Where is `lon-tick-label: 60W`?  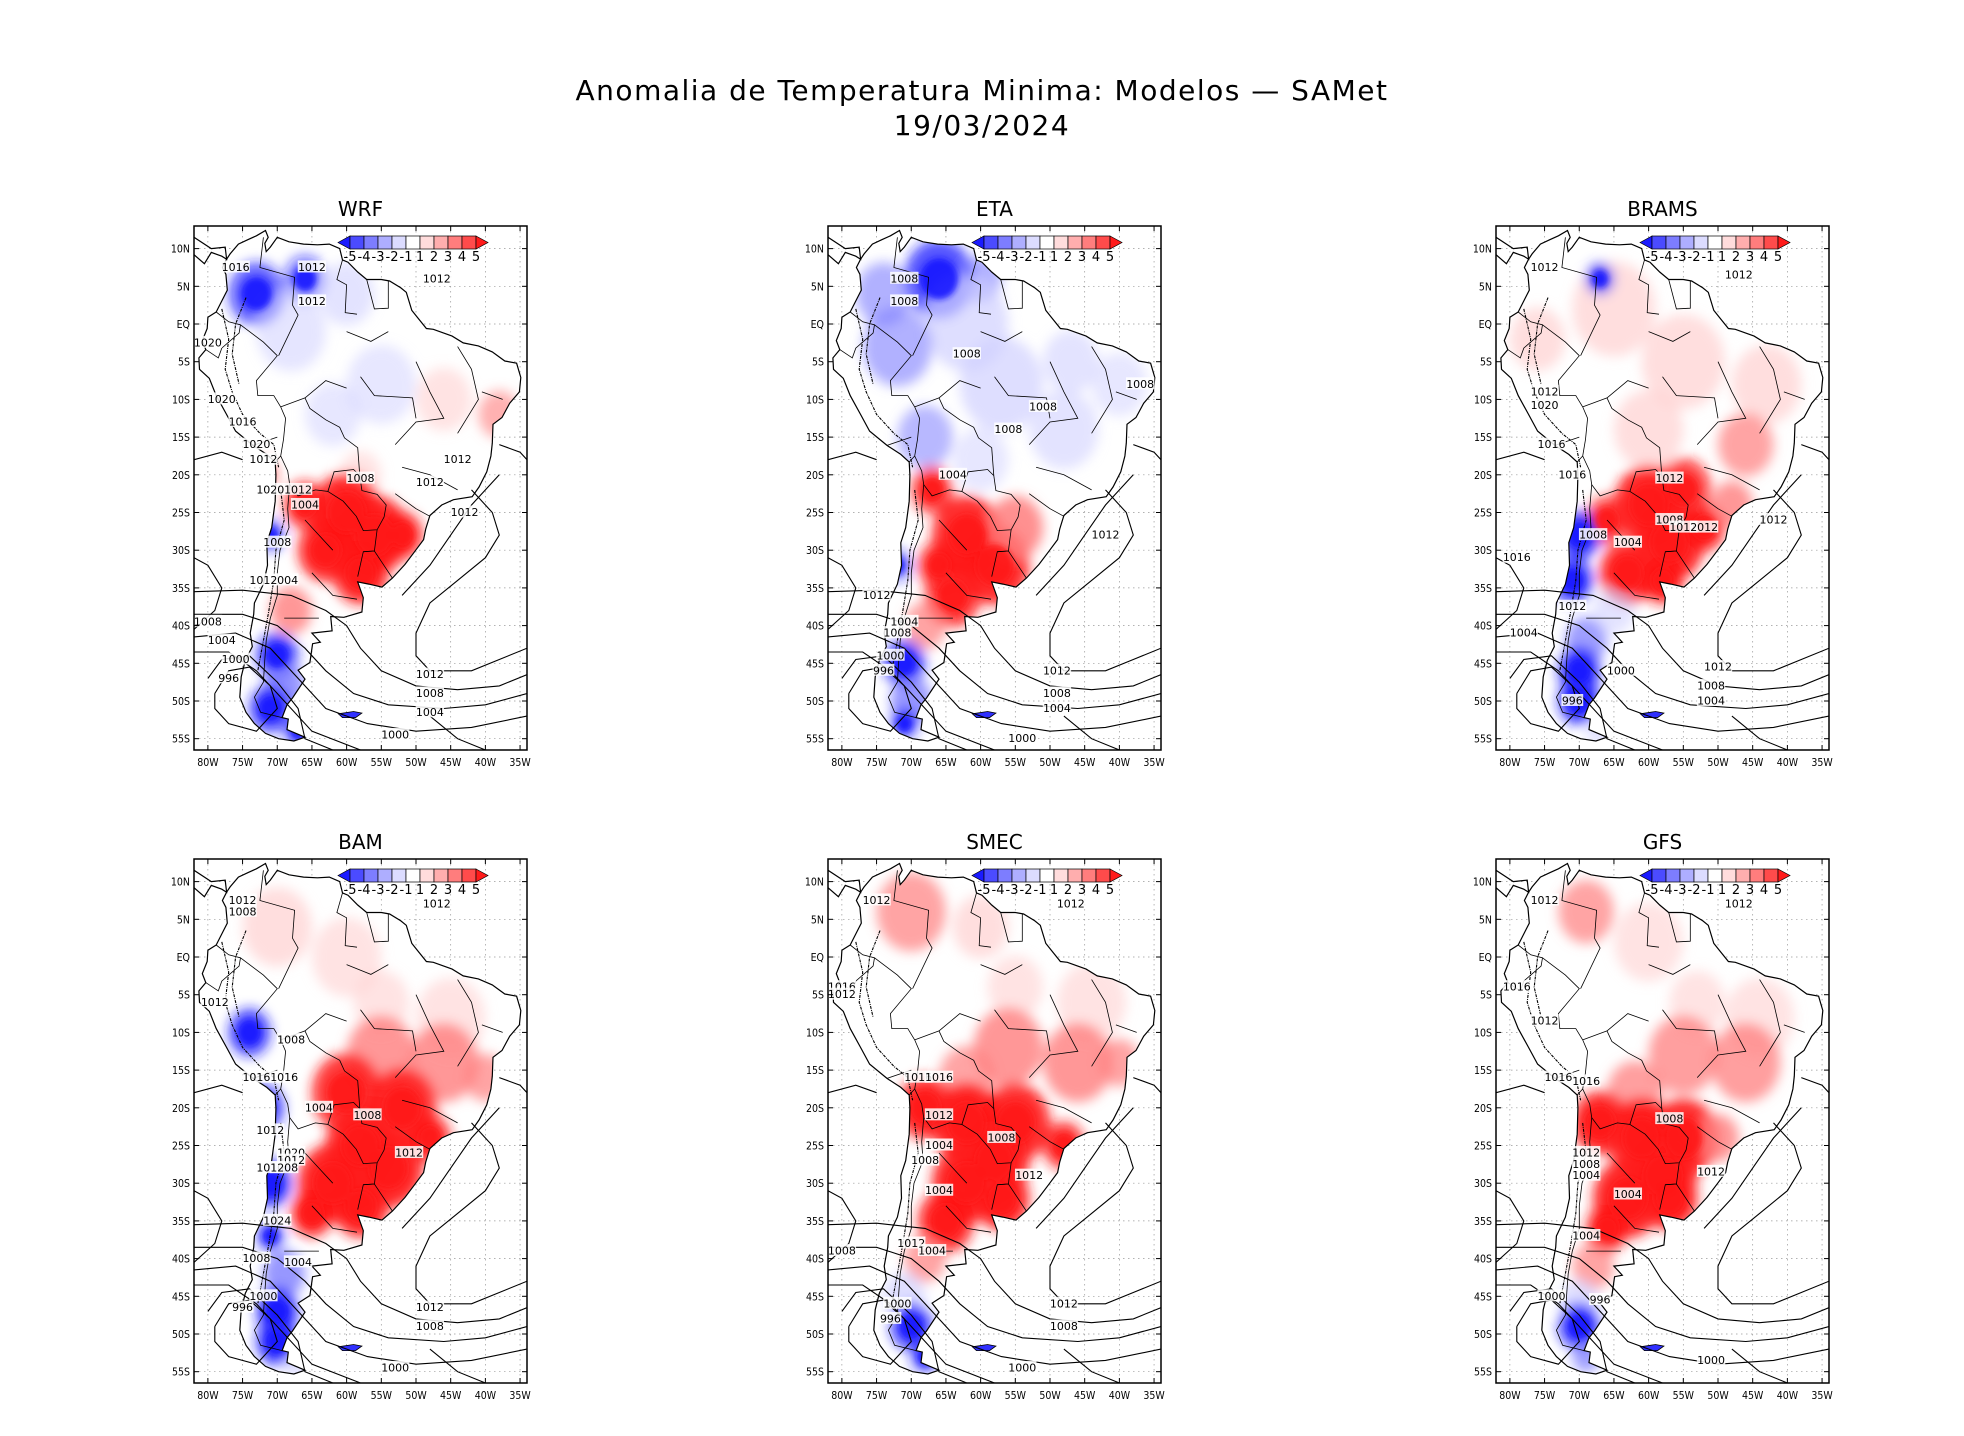 lon-tick-label: 60W is located at coordinates (981, 1396).